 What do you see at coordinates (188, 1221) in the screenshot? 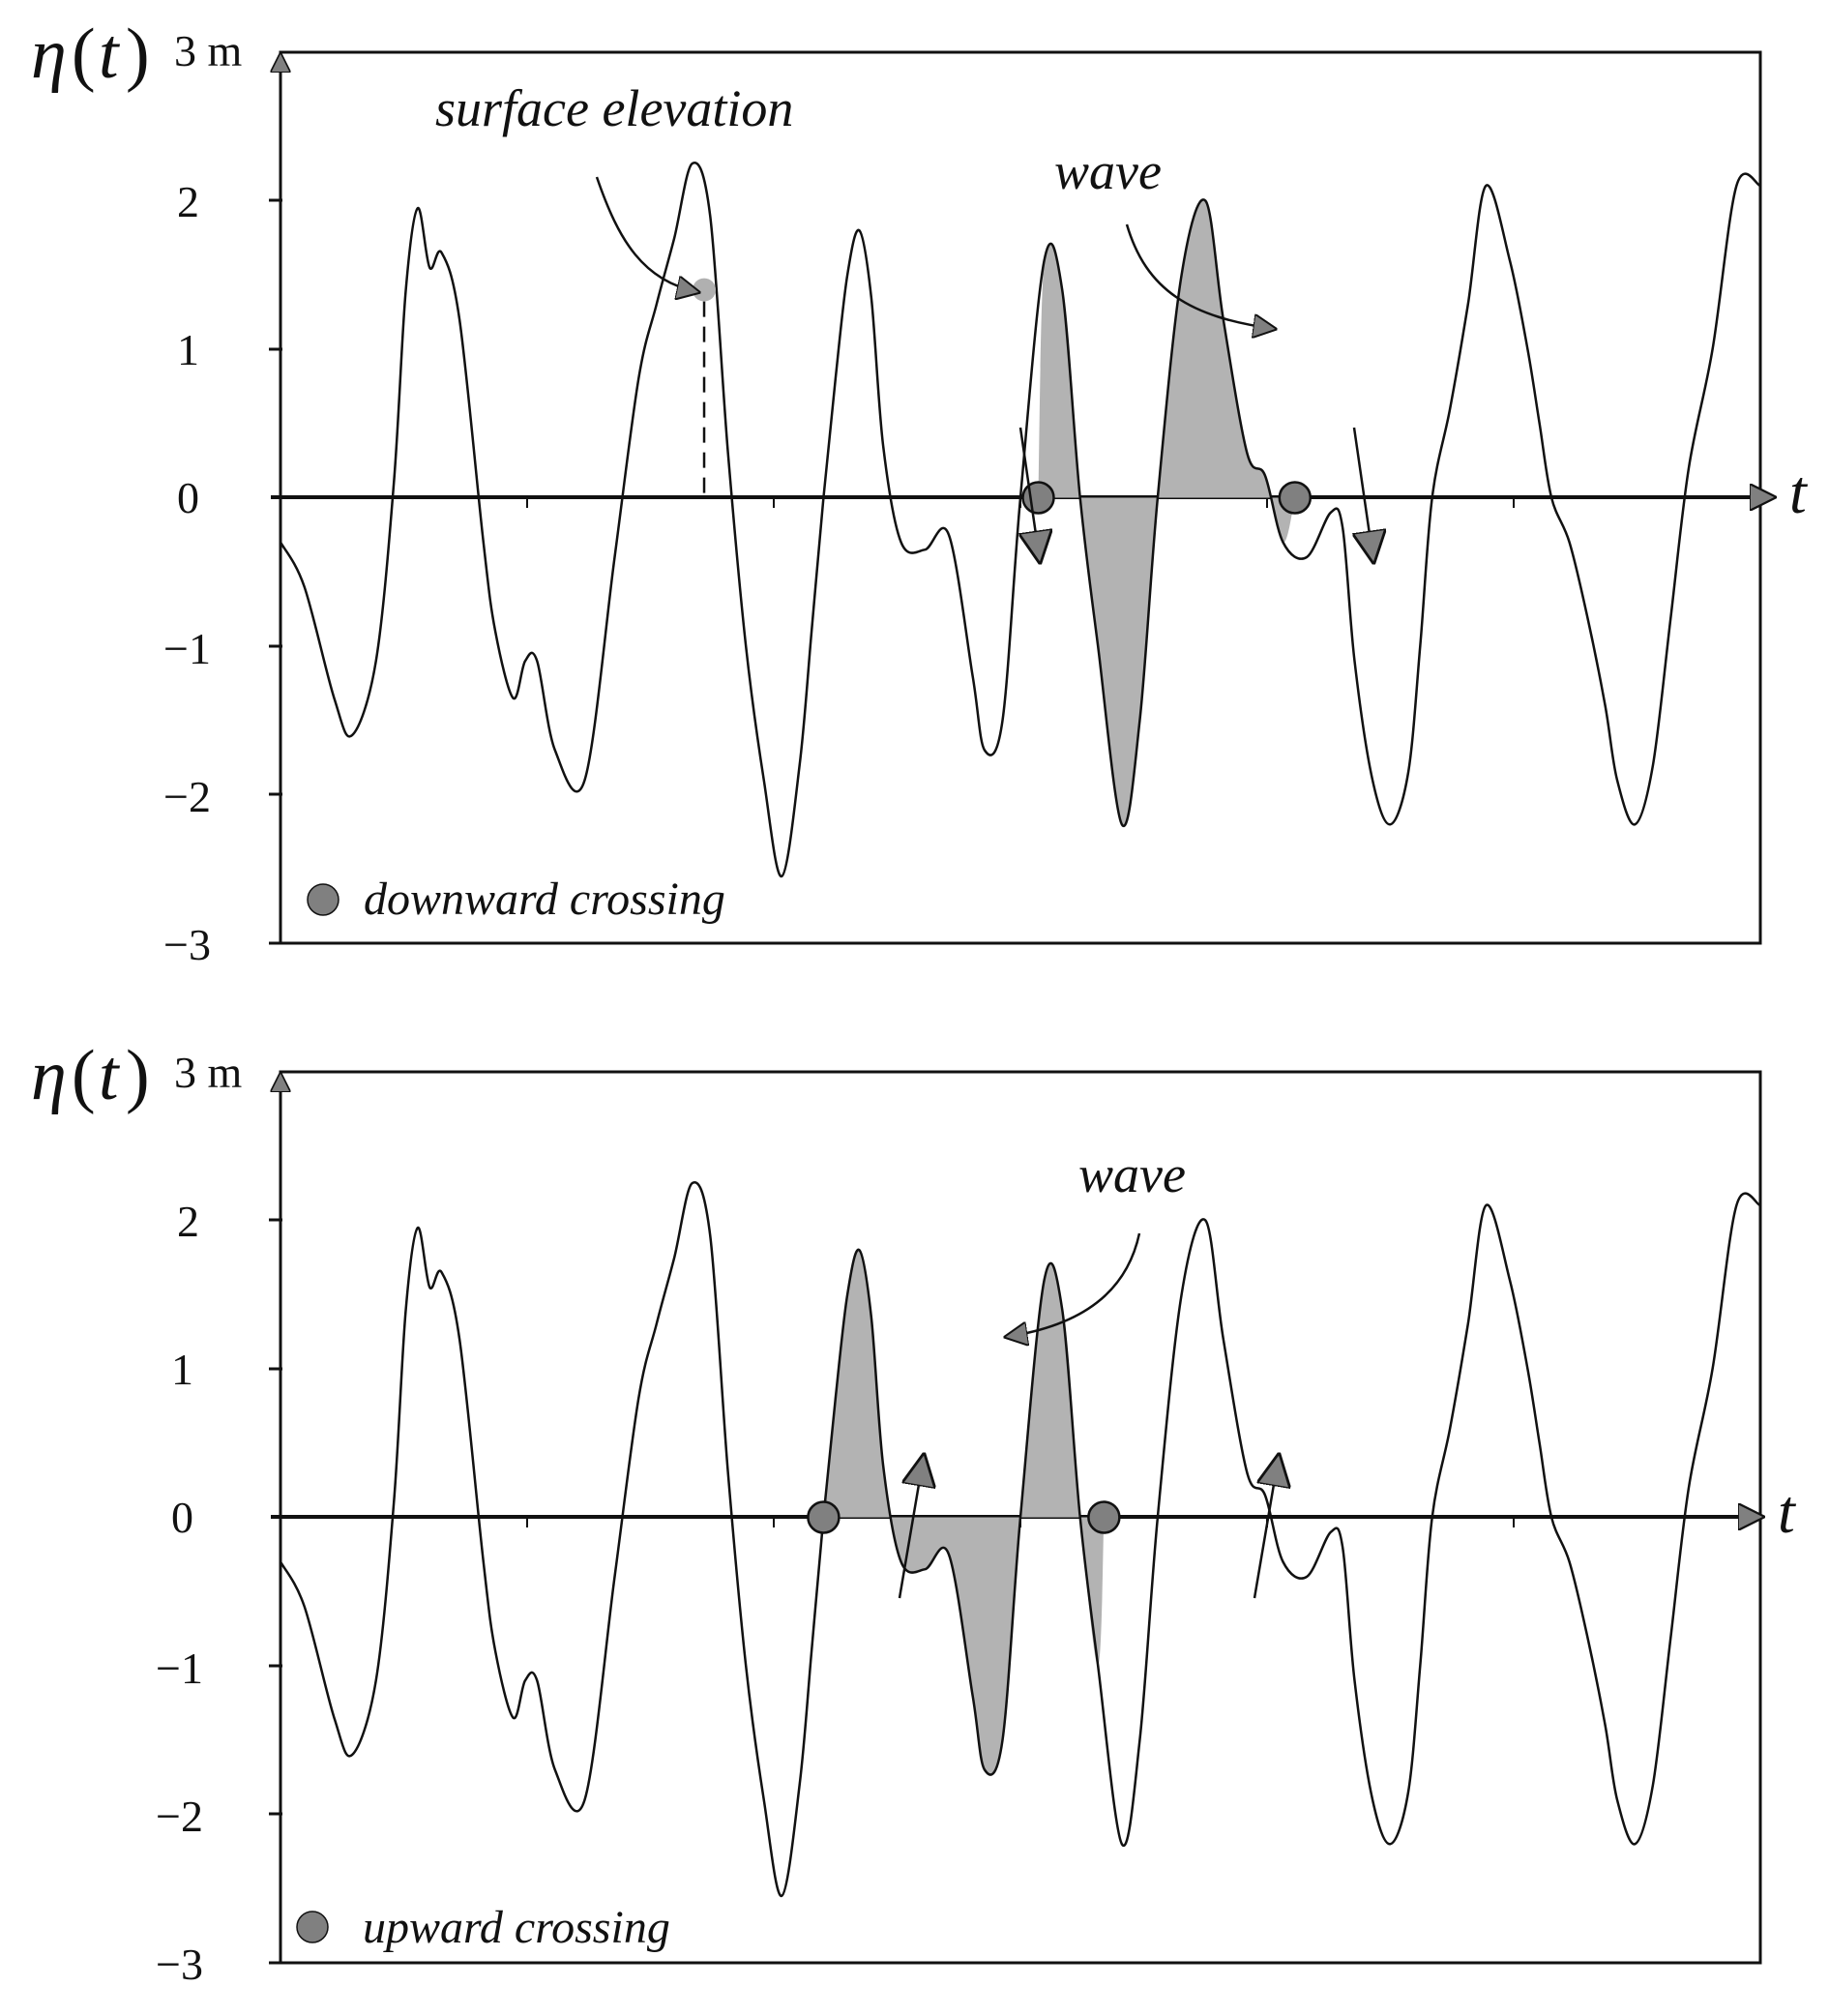
I see `bottom-y-tick-label: 2` at bounding box center [188, 1221].